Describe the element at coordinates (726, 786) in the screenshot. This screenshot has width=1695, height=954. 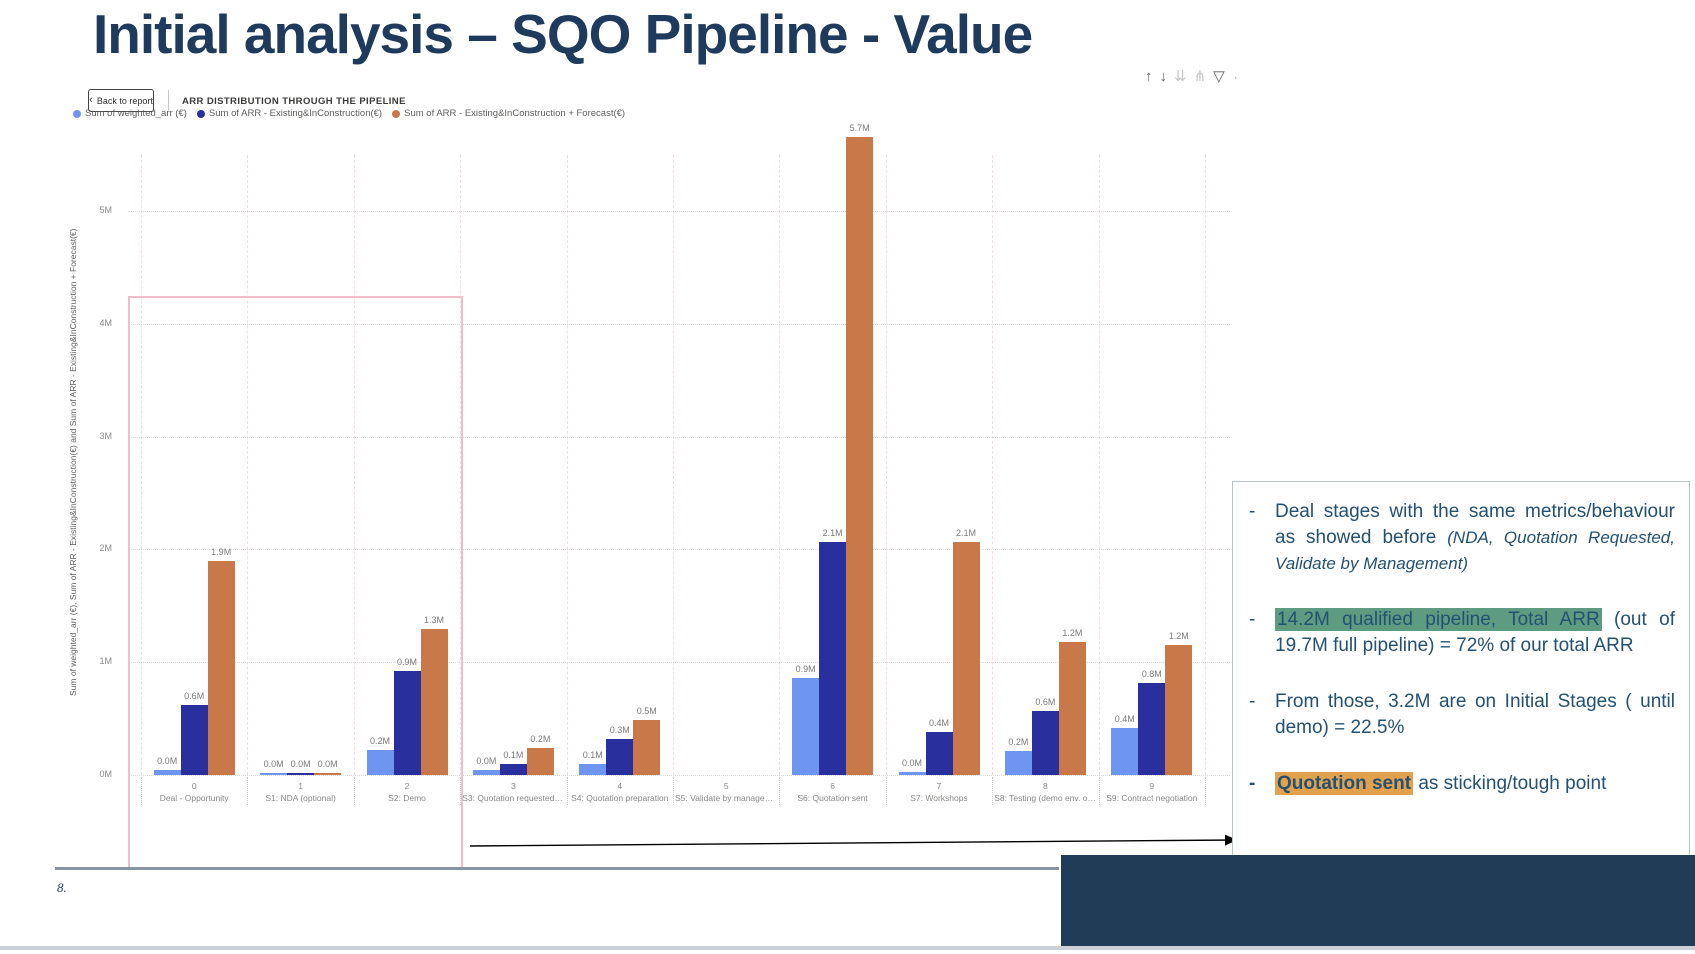
I see `category-index-label: 5` at that location.